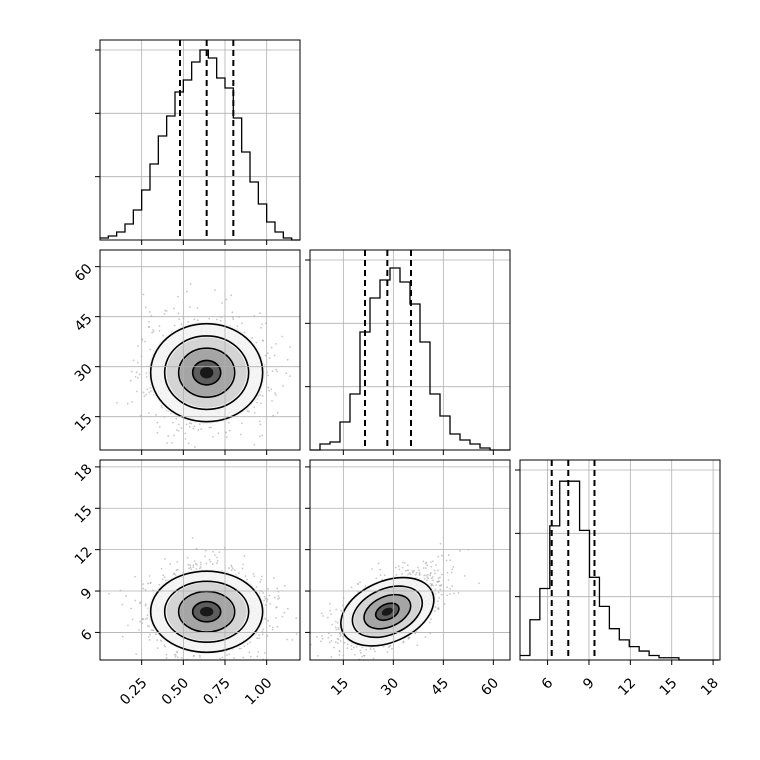 The height and width of the screenshot is (760, 760). What do you see at coordinates (133, 691) in the screenshot?
I see `x-tick-label-2-0-0: 0.25` at bounding box center [133, 691].